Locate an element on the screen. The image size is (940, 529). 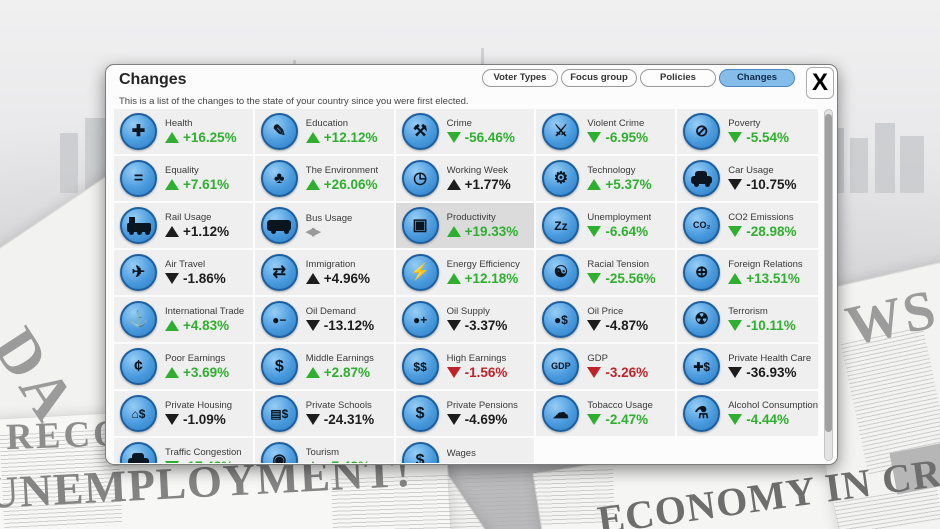
stat-co2-emissions: CO₂ CO2 Emissions -28.98% is located at coordinates (747, 225).